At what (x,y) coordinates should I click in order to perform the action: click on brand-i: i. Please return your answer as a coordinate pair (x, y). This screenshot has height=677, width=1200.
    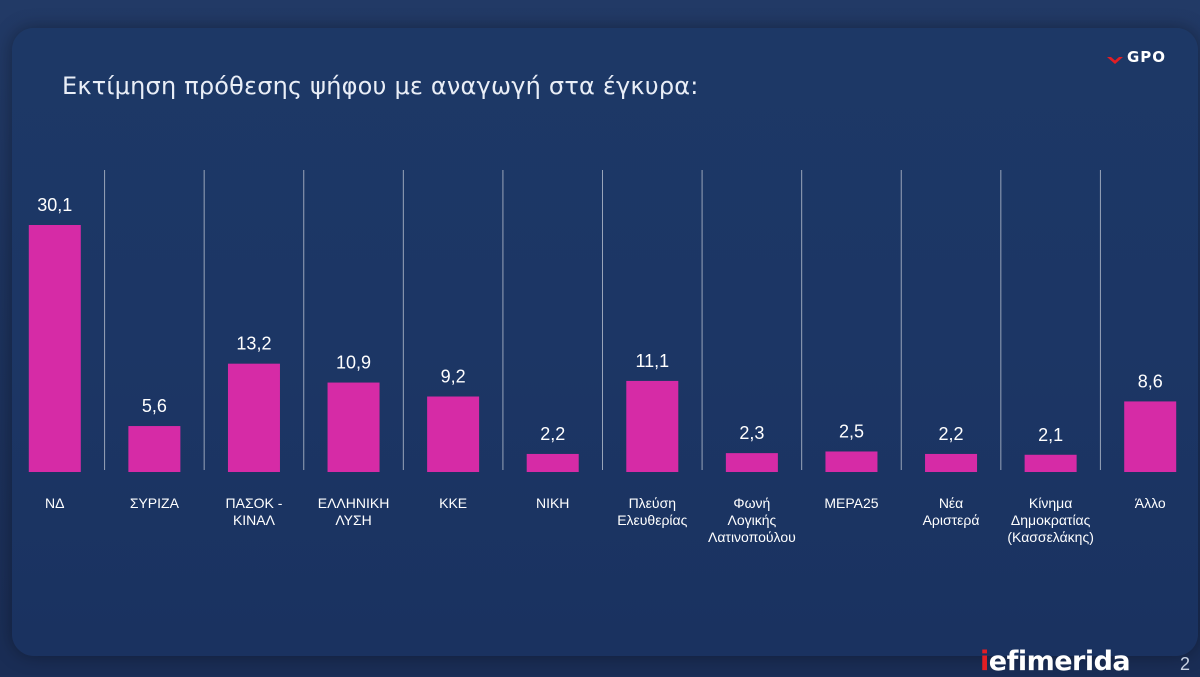
    Looking at the image, I should click on (984, 661).